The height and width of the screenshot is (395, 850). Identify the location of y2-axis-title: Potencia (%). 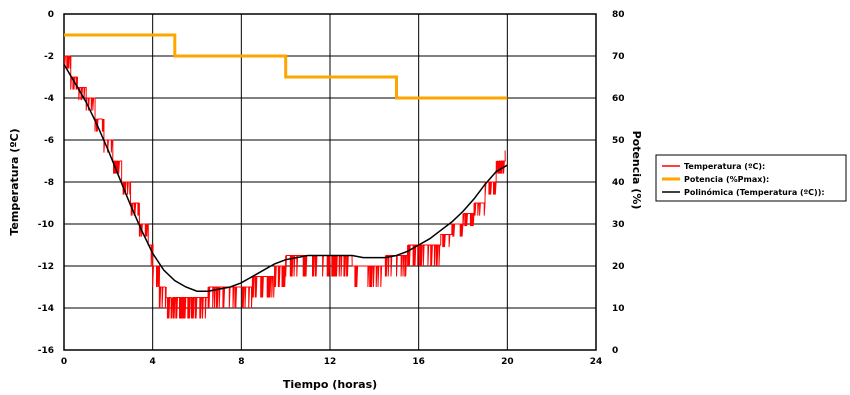
(636, 170).